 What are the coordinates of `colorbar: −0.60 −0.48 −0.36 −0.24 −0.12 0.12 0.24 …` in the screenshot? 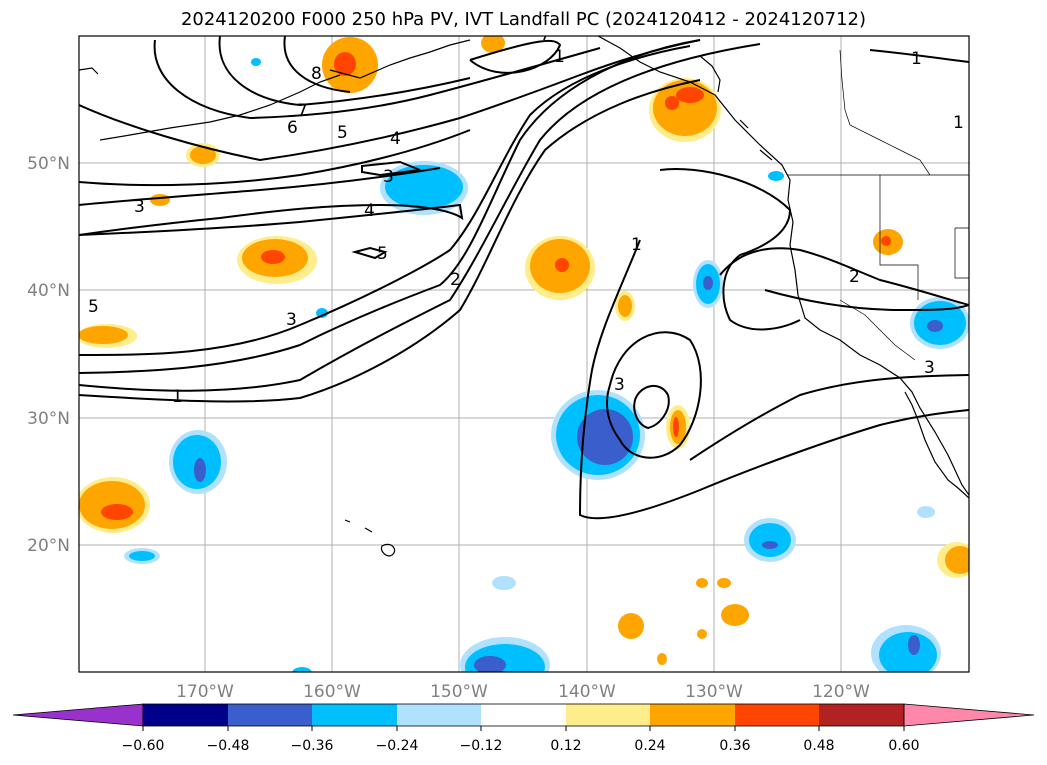 It's located at (523, 728).